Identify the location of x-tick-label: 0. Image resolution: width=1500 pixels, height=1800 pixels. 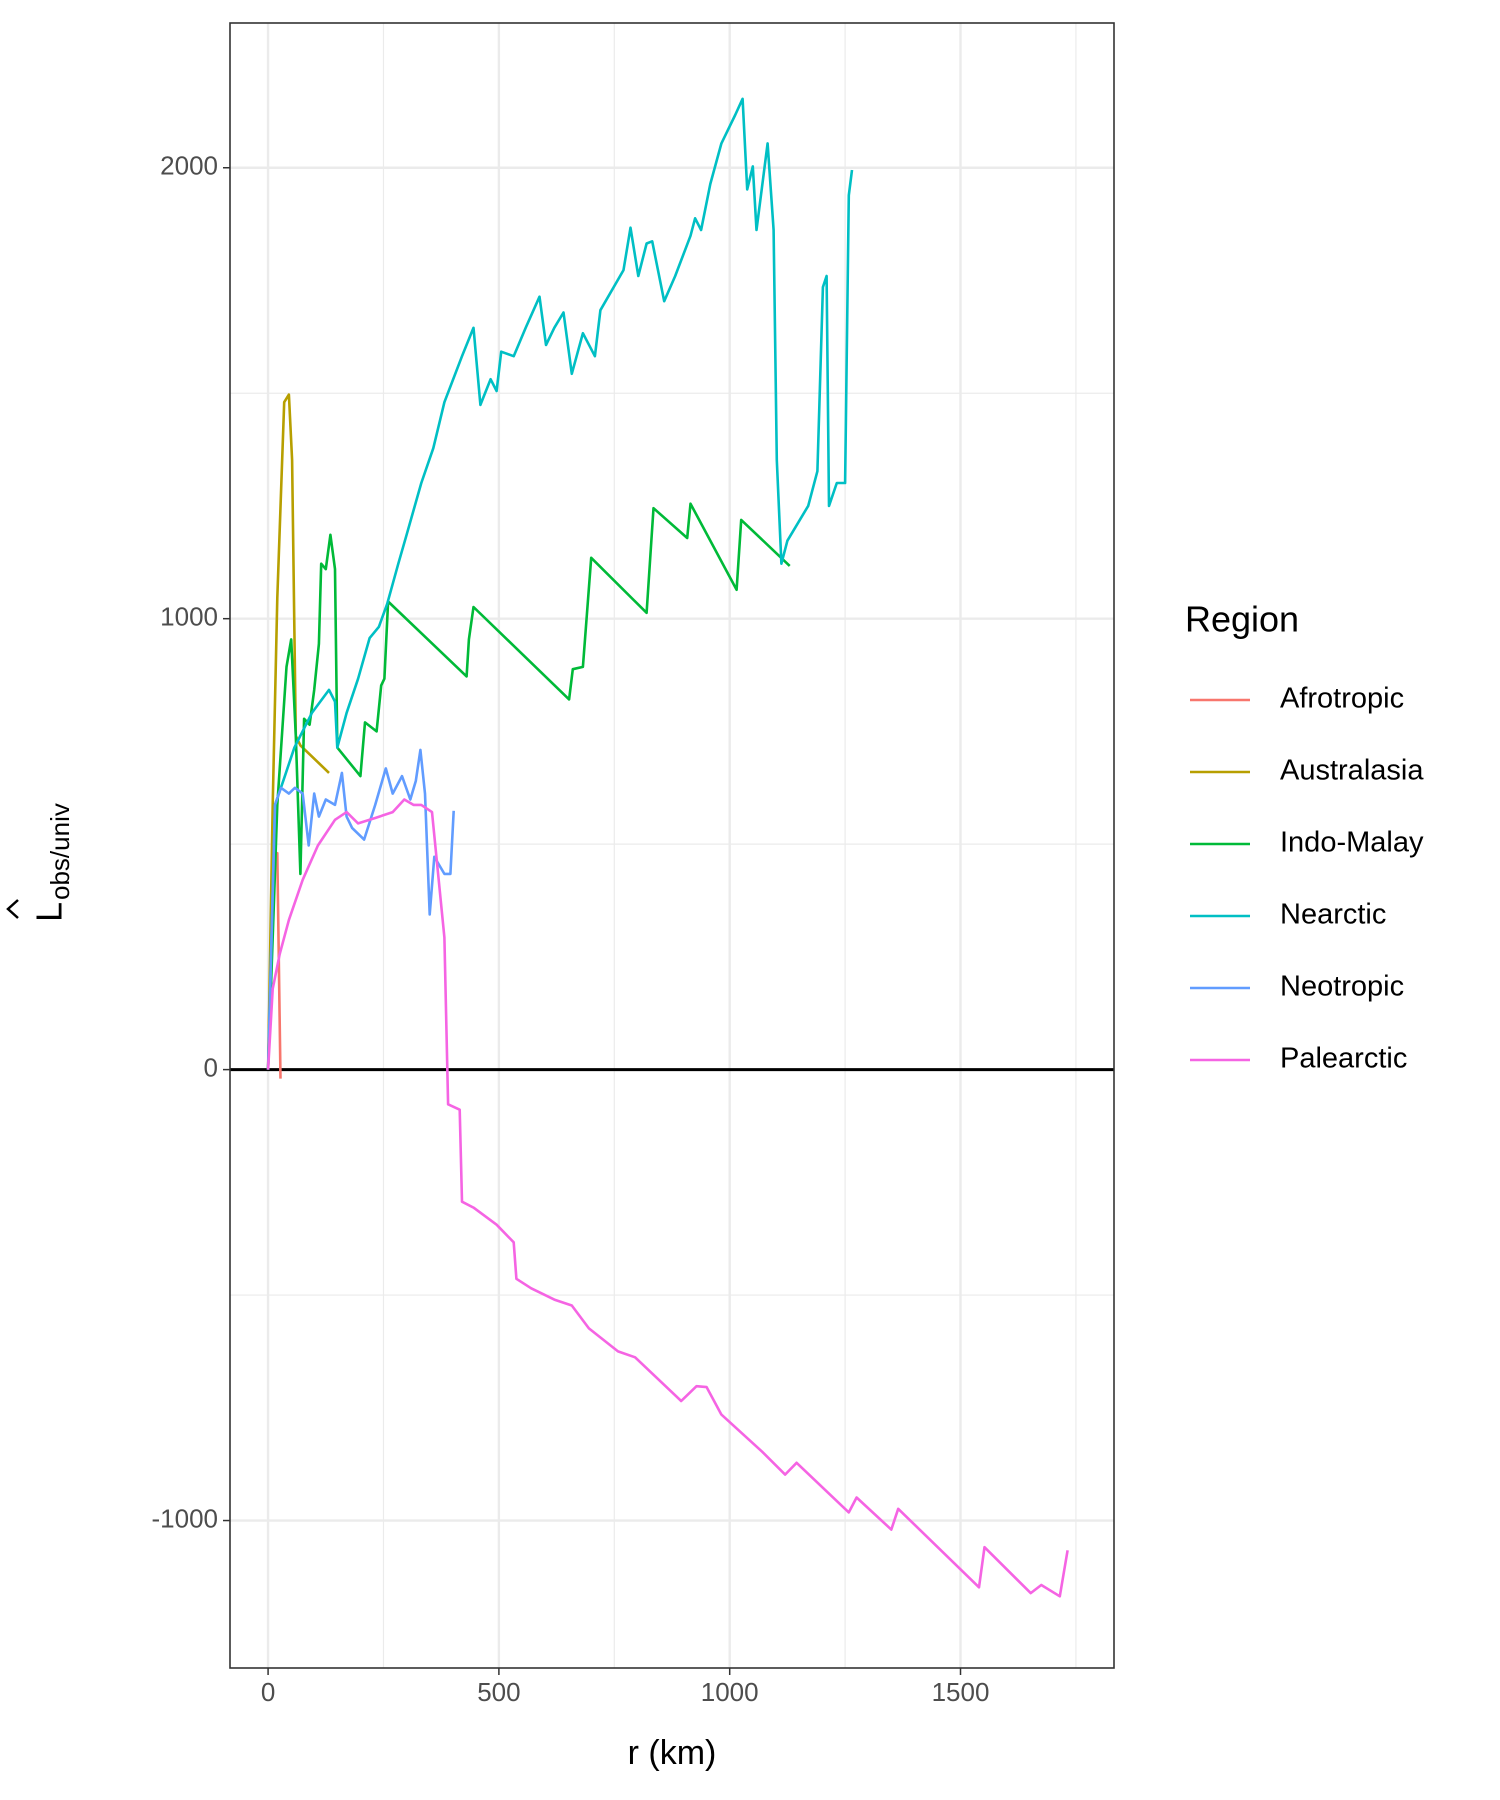
(268, 1692).